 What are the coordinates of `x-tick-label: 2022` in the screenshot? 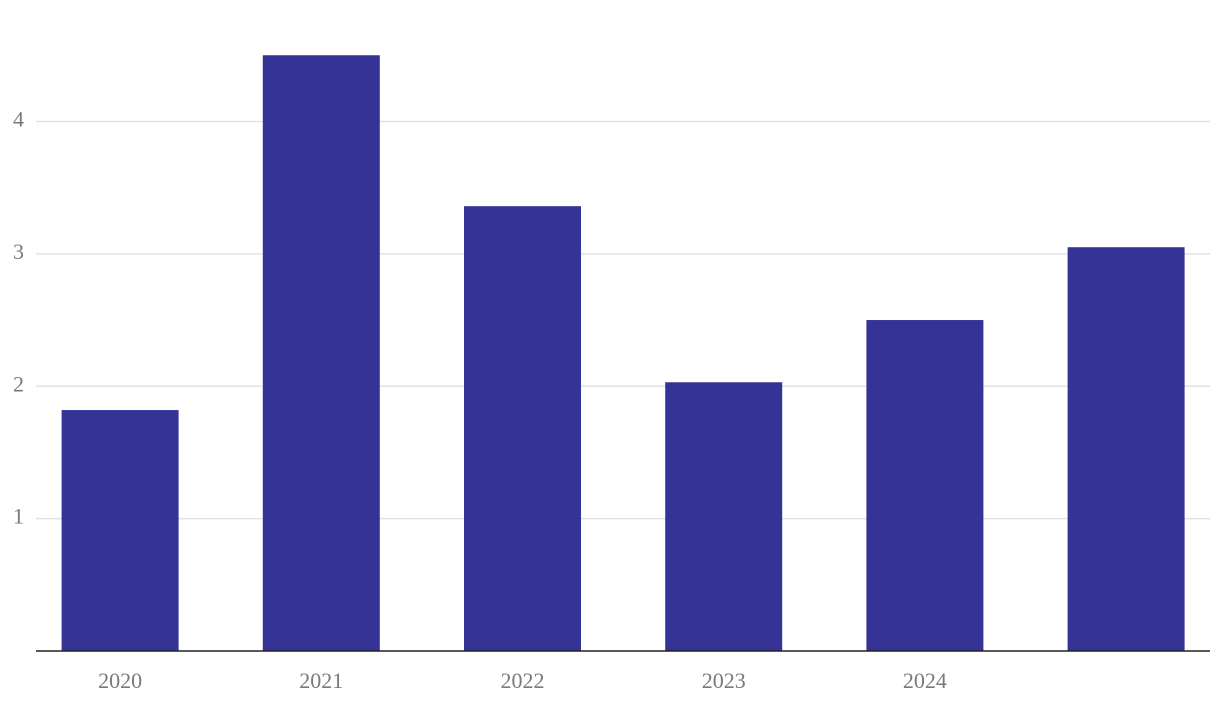 It's located at (523, 680).